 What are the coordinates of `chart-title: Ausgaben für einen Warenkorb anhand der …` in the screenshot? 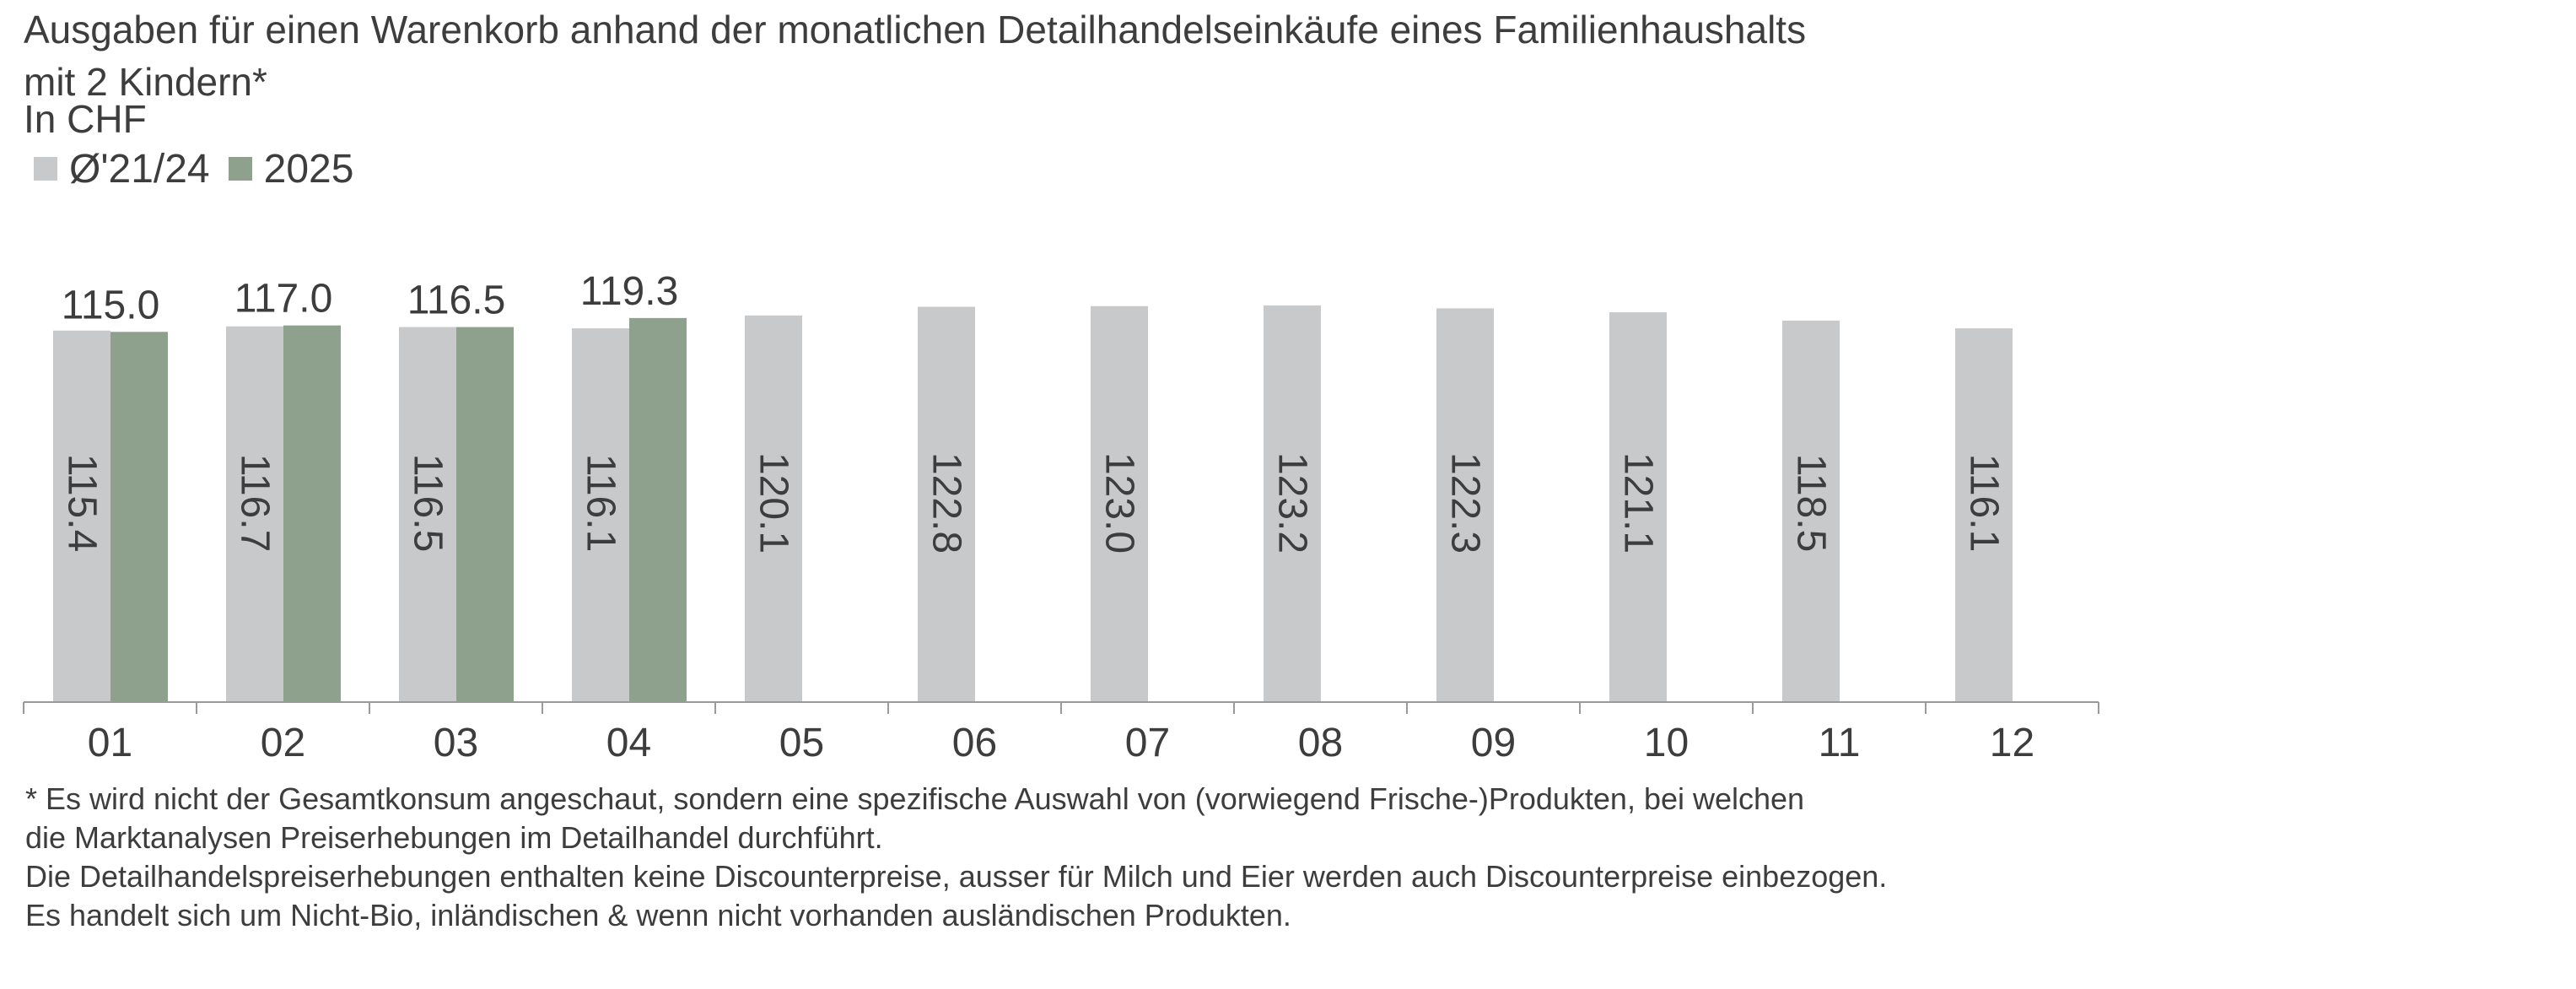 It's located at (1103, 55).